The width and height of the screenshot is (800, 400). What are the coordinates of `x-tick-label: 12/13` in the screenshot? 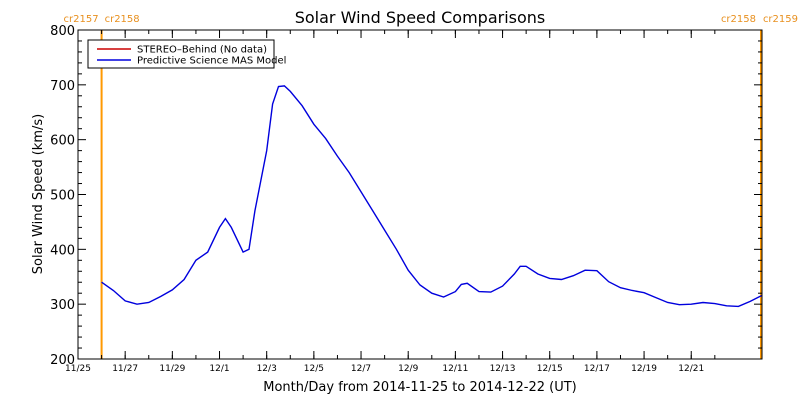 It's located at (503, 369).